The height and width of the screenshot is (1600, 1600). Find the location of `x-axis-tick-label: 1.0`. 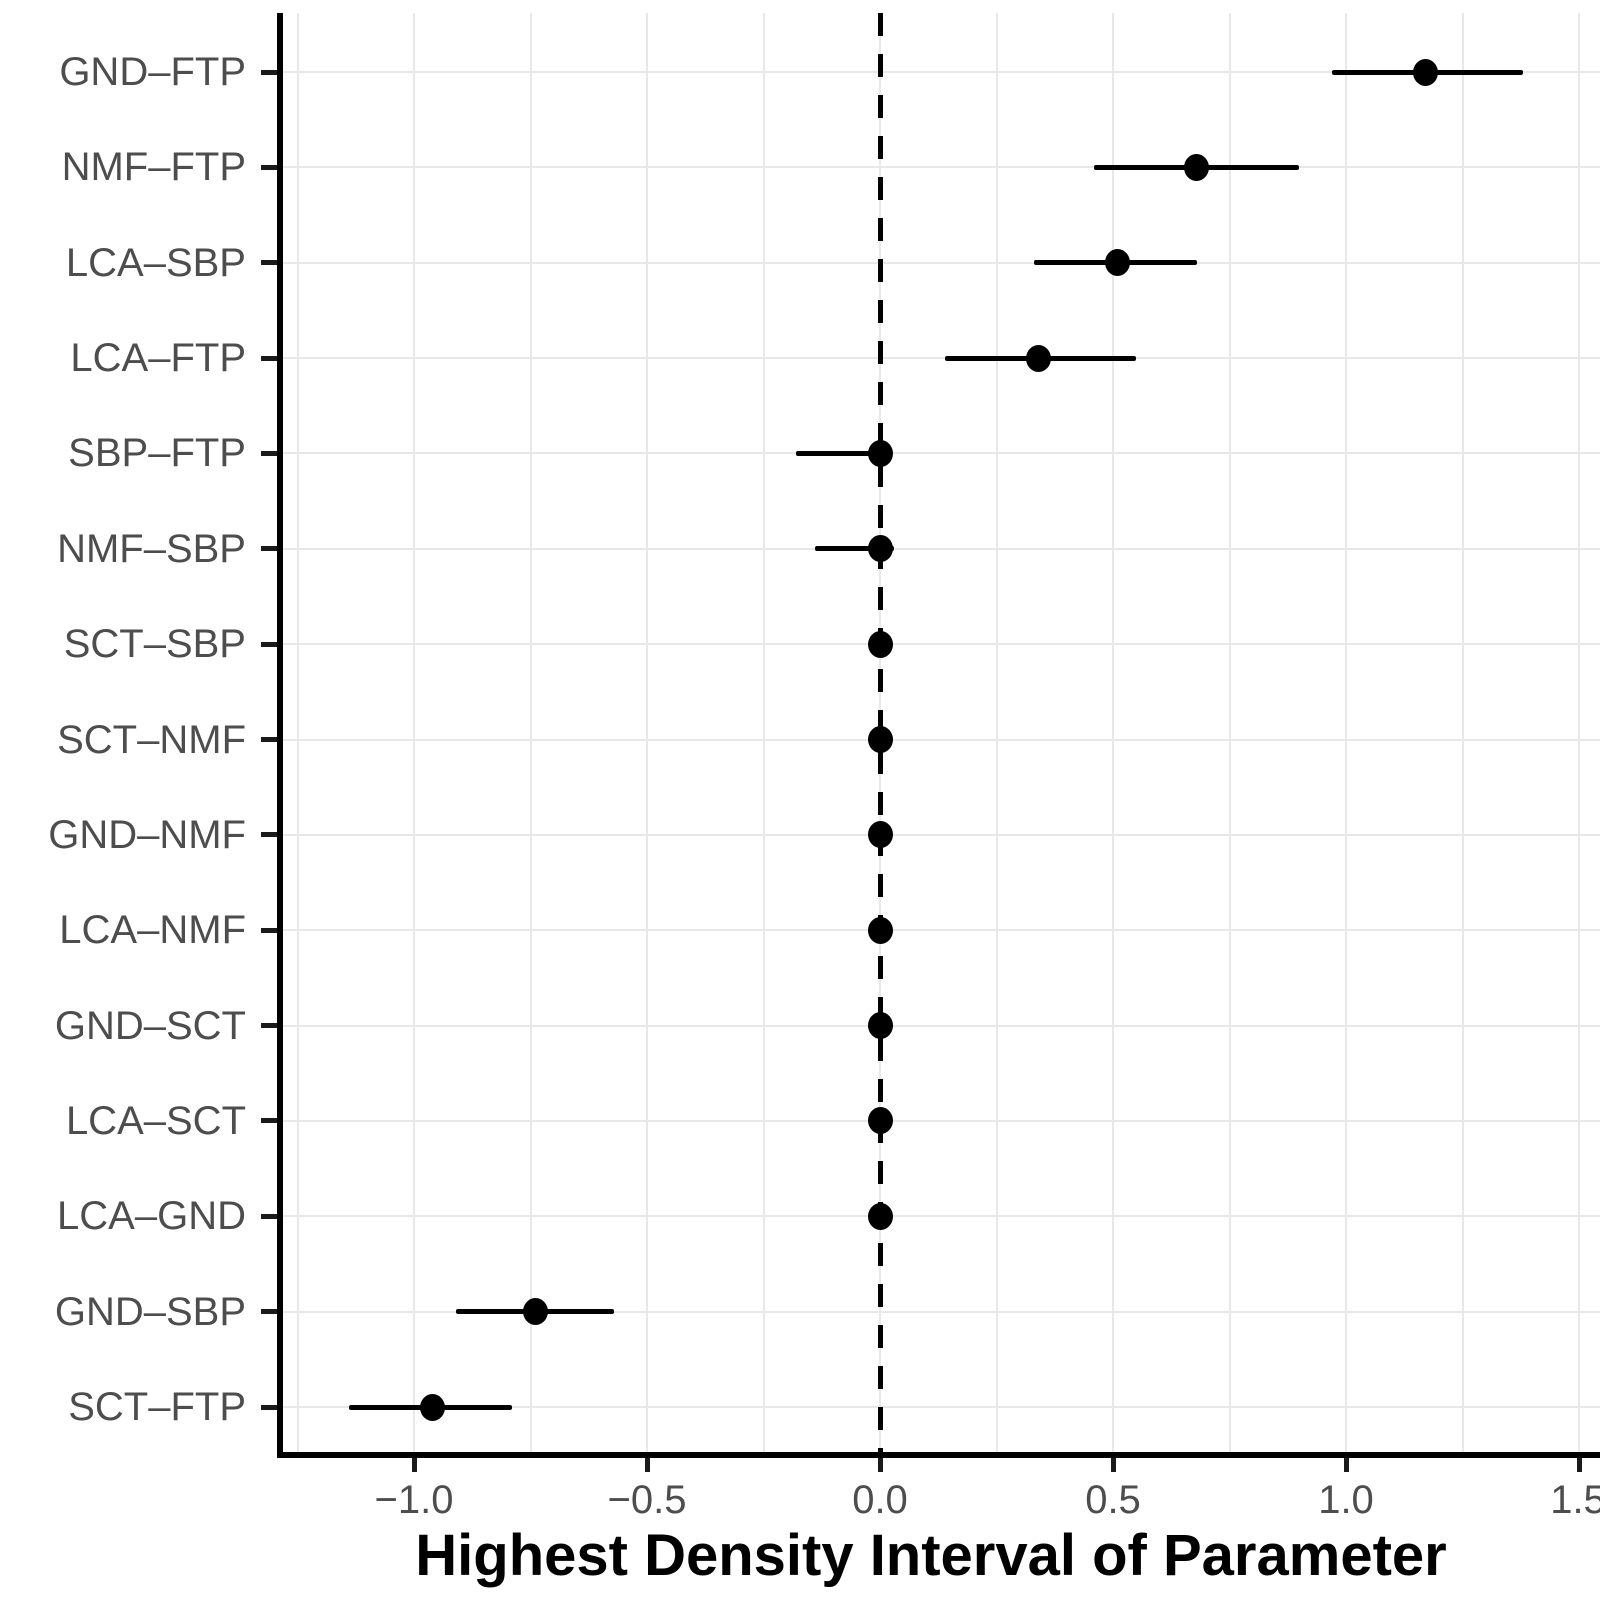

x-axis-tick-label: 1.0 is located at coordinates (1346, 1500).